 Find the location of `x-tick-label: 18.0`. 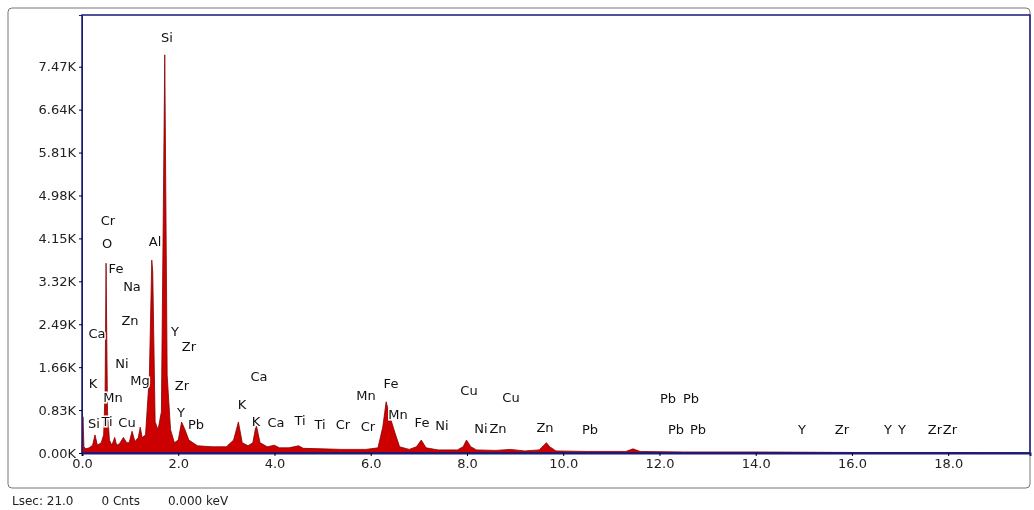

x-tick-label: 18.0 is located at coordinates (949, 464).